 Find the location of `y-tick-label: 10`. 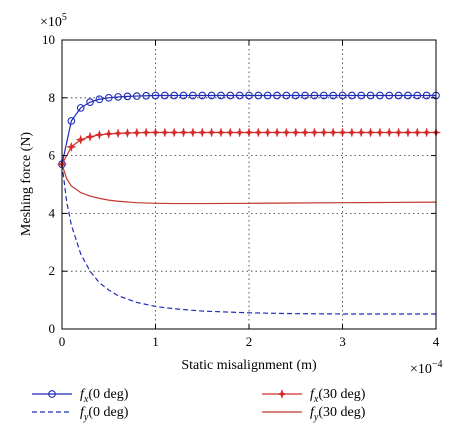

y-tick-label: 10 is located at coordinates (48, 39).